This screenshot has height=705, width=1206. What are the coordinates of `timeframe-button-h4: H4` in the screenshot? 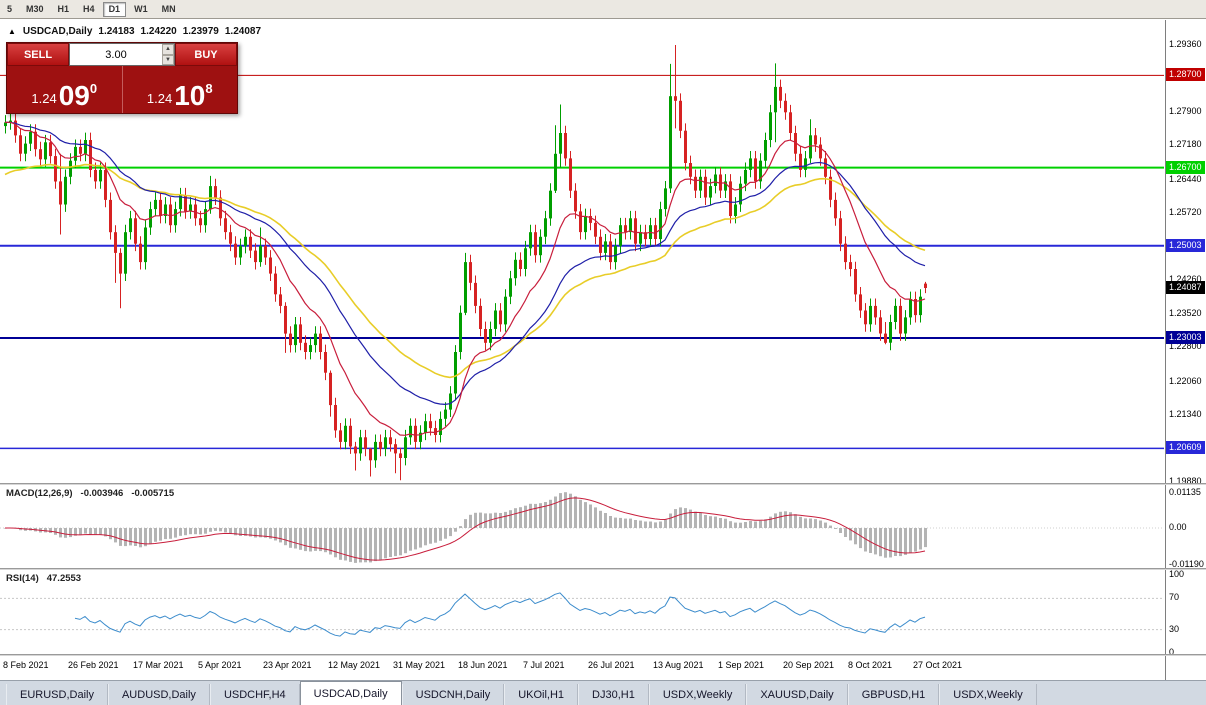 It's located at (89, 9).